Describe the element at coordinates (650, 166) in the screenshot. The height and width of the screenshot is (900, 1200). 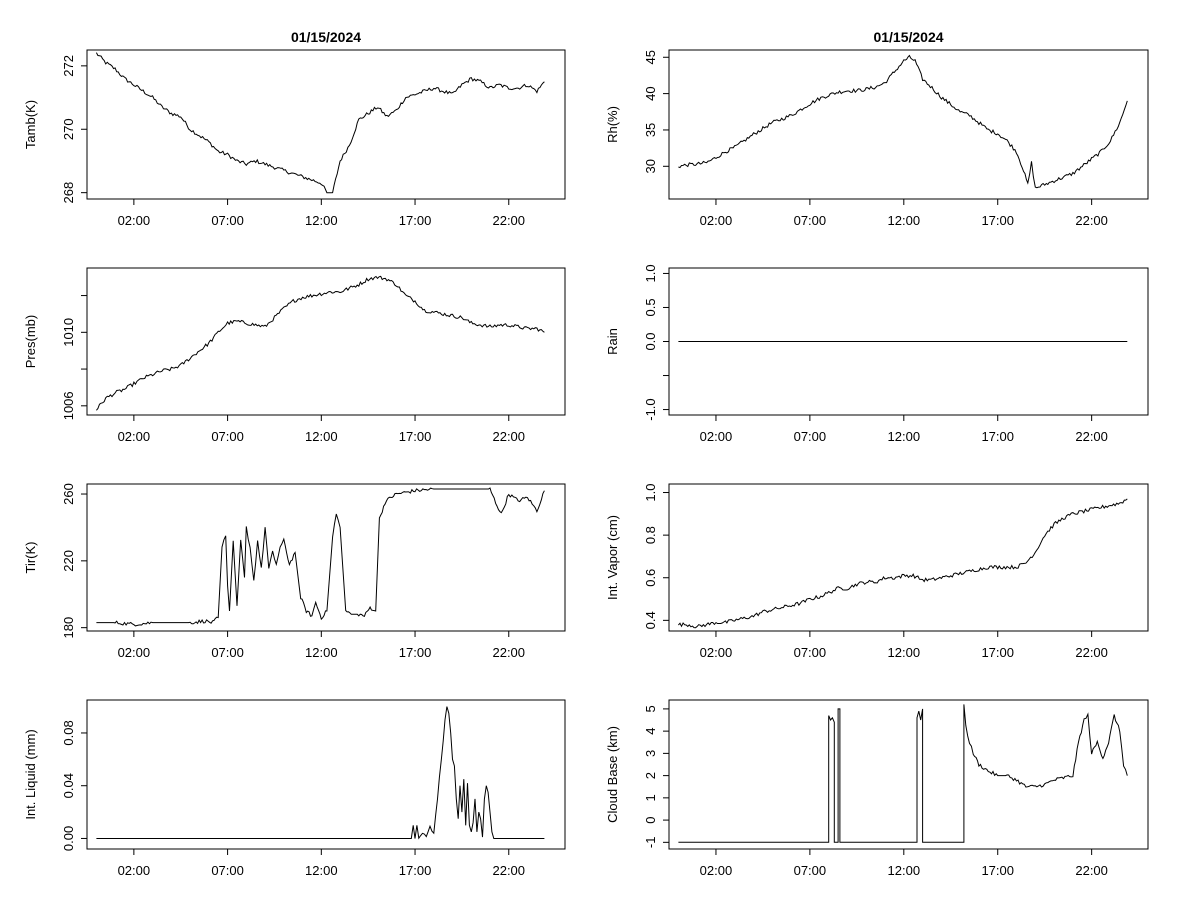
I see `y-tick-label: 30` at that location.